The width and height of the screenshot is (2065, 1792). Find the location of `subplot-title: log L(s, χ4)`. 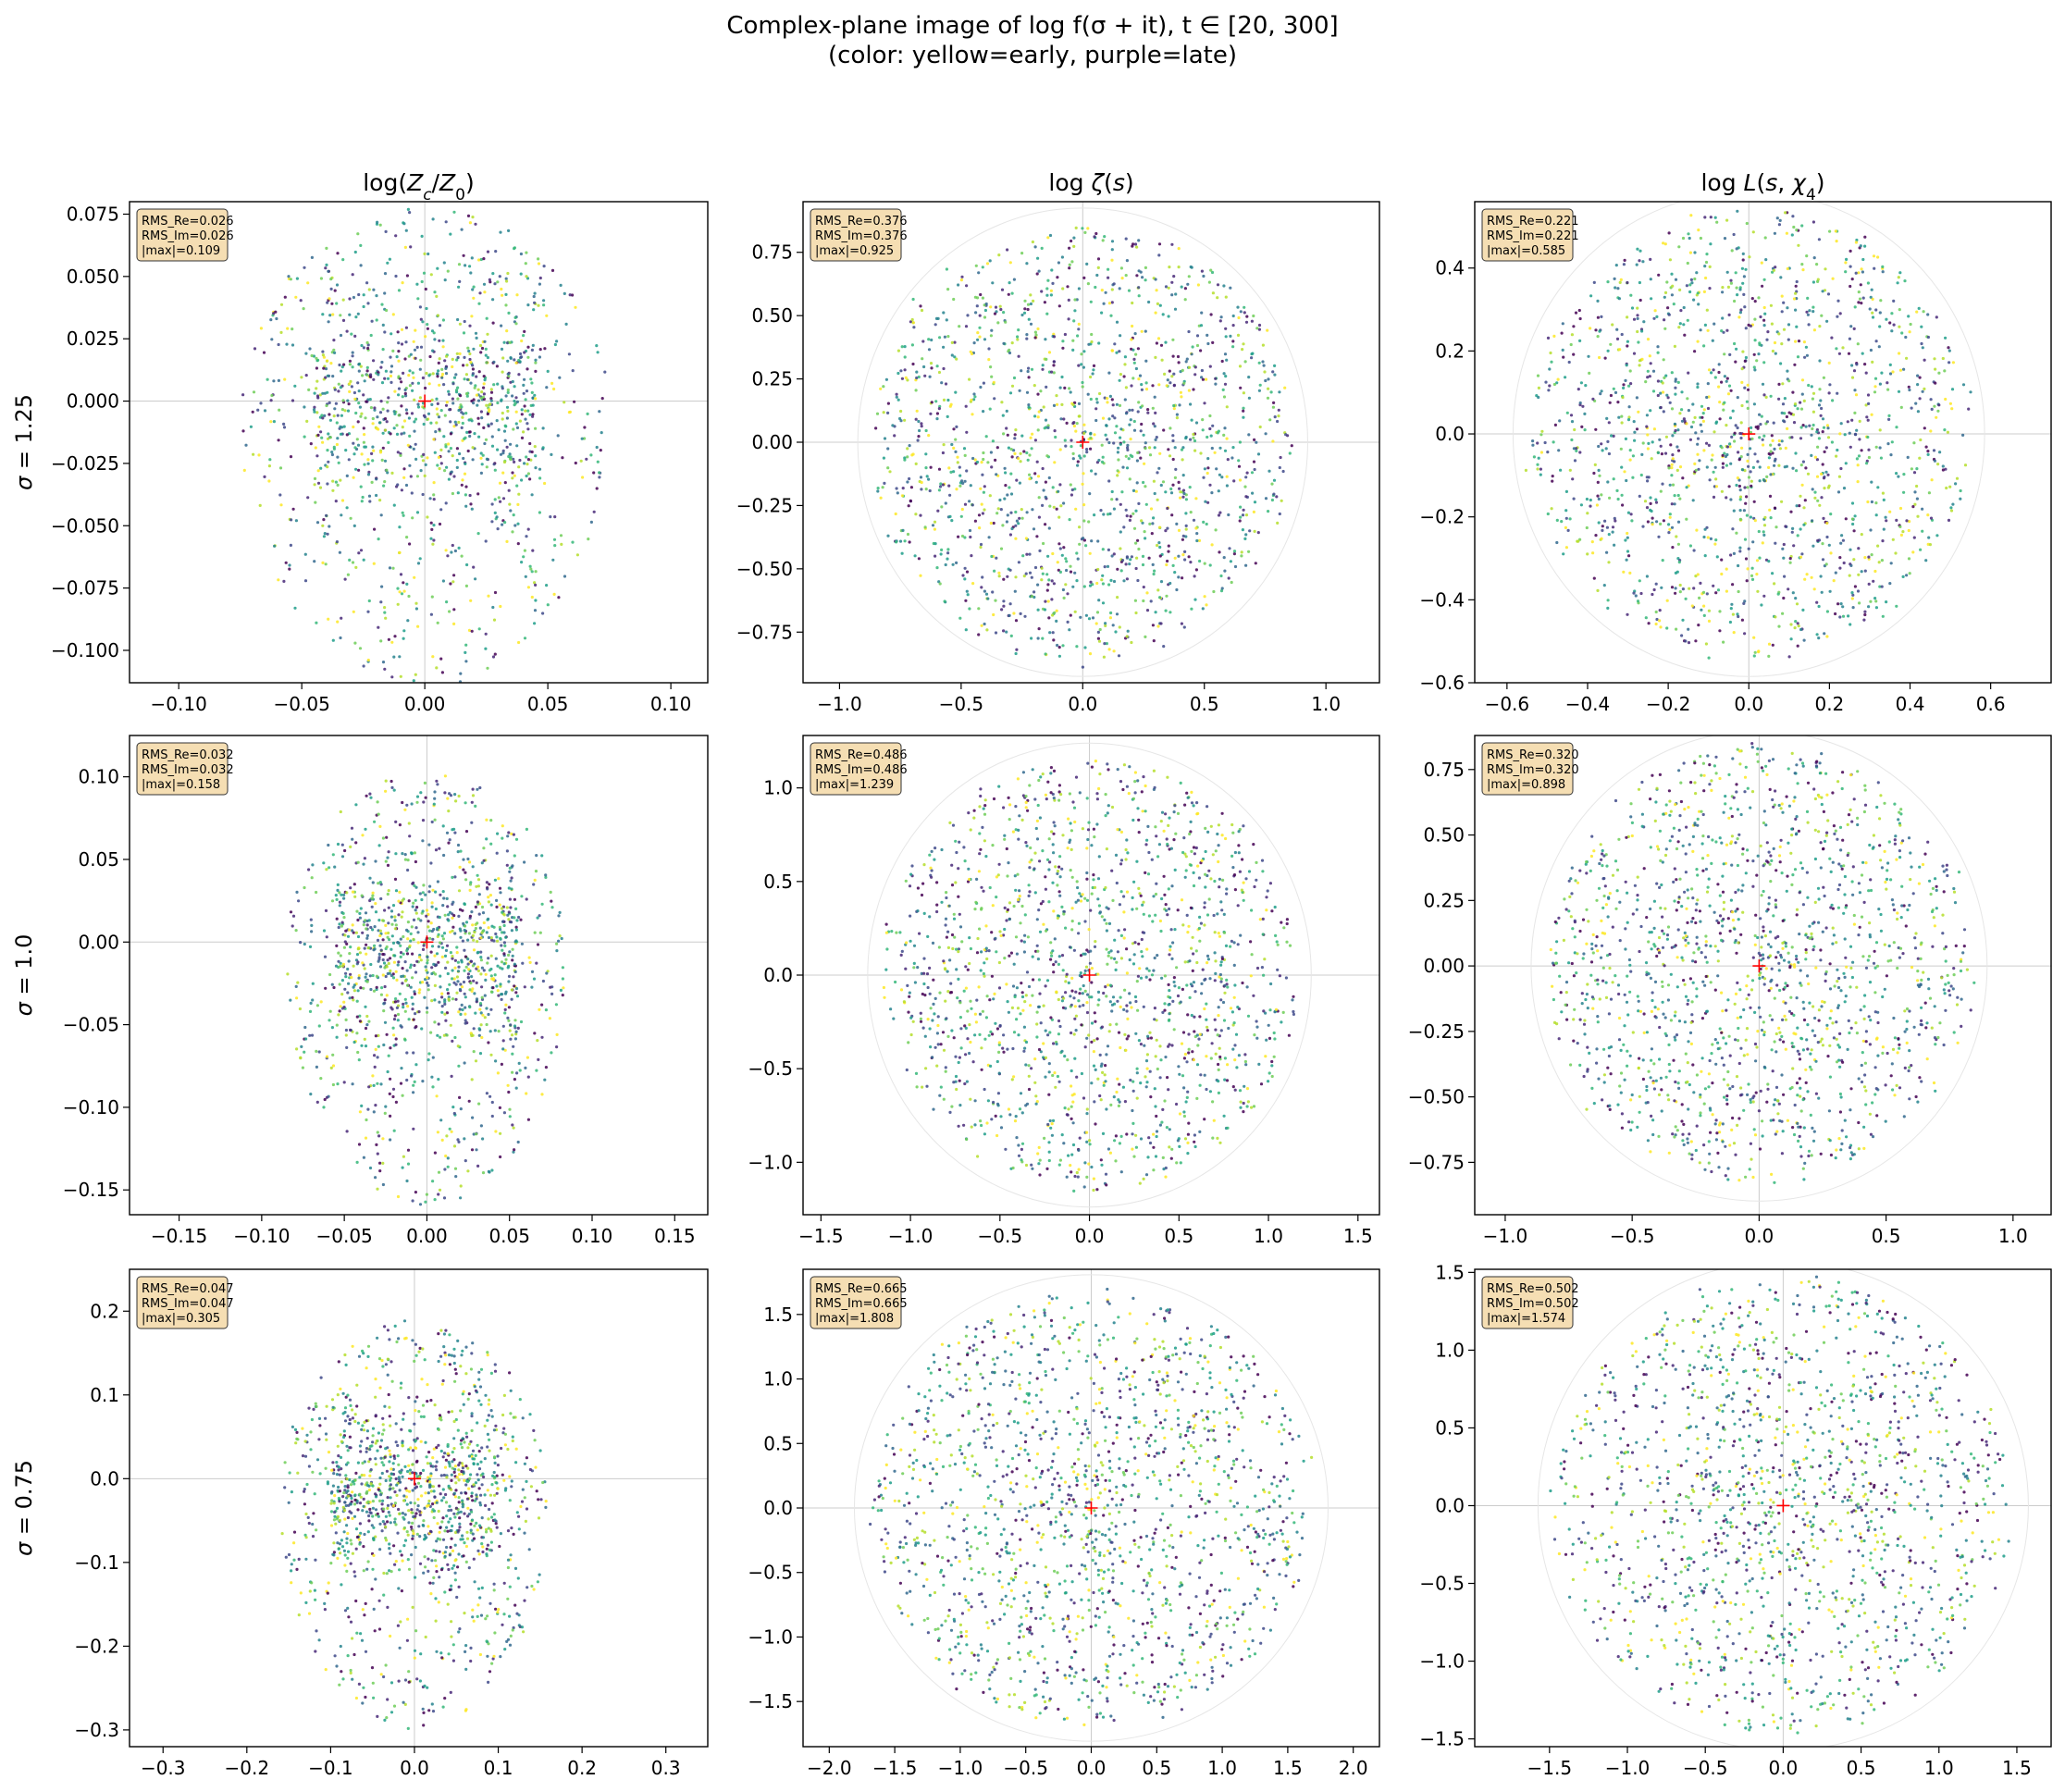

subplot-title: log L(s, χ4) is located at coordinates (1762, 187).